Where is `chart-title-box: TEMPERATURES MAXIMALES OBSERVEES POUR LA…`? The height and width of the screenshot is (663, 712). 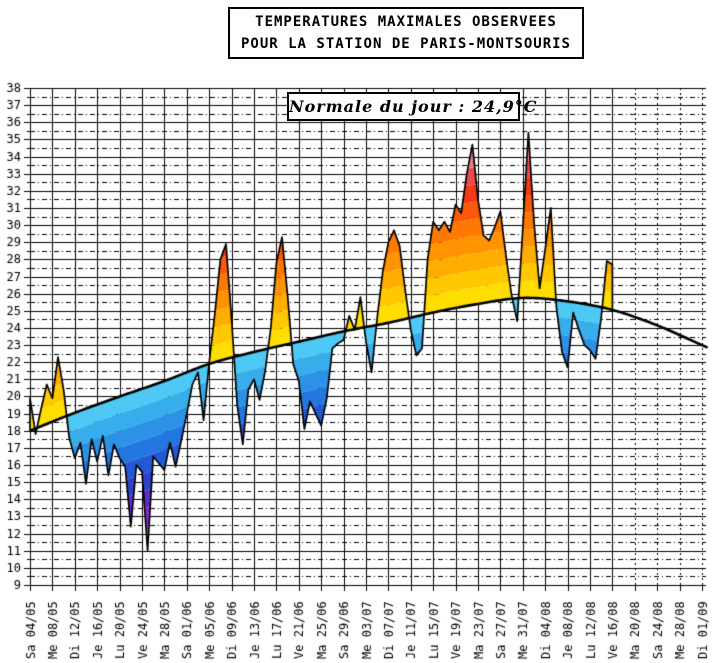
chart-title-box: TEMPERATURES MAXIMALES OBSERVEES POUR LA… is located at coordinates (406, 33).